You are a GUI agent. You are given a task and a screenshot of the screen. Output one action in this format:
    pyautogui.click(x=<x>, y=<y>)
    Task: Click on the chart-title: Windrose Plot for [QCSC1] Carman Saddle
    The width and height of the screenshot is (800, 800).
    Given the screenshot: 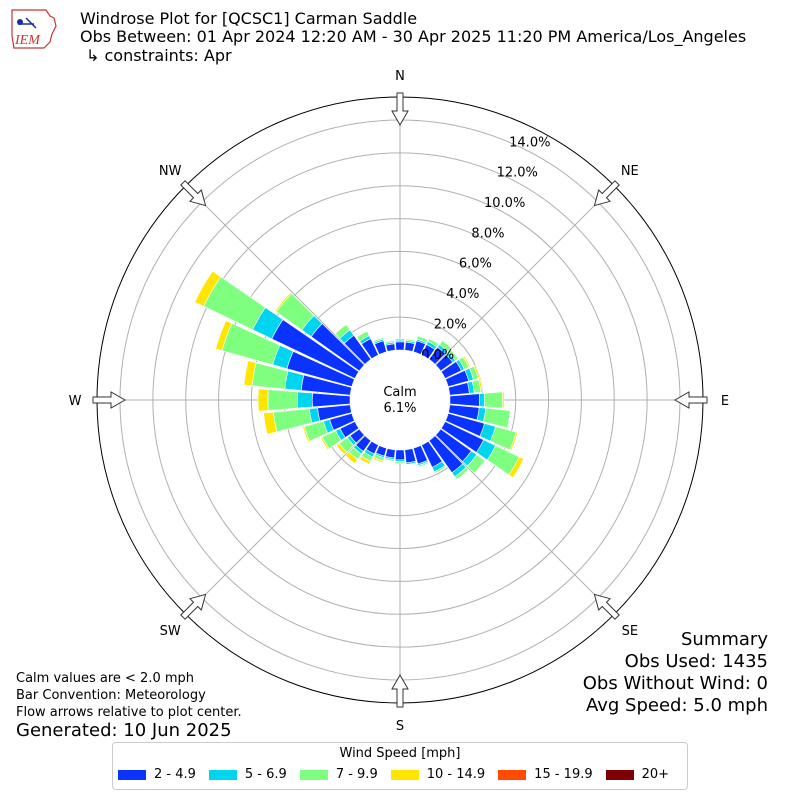 What is the action you would take?
    pyautogui.click(x=249, y=18)
    